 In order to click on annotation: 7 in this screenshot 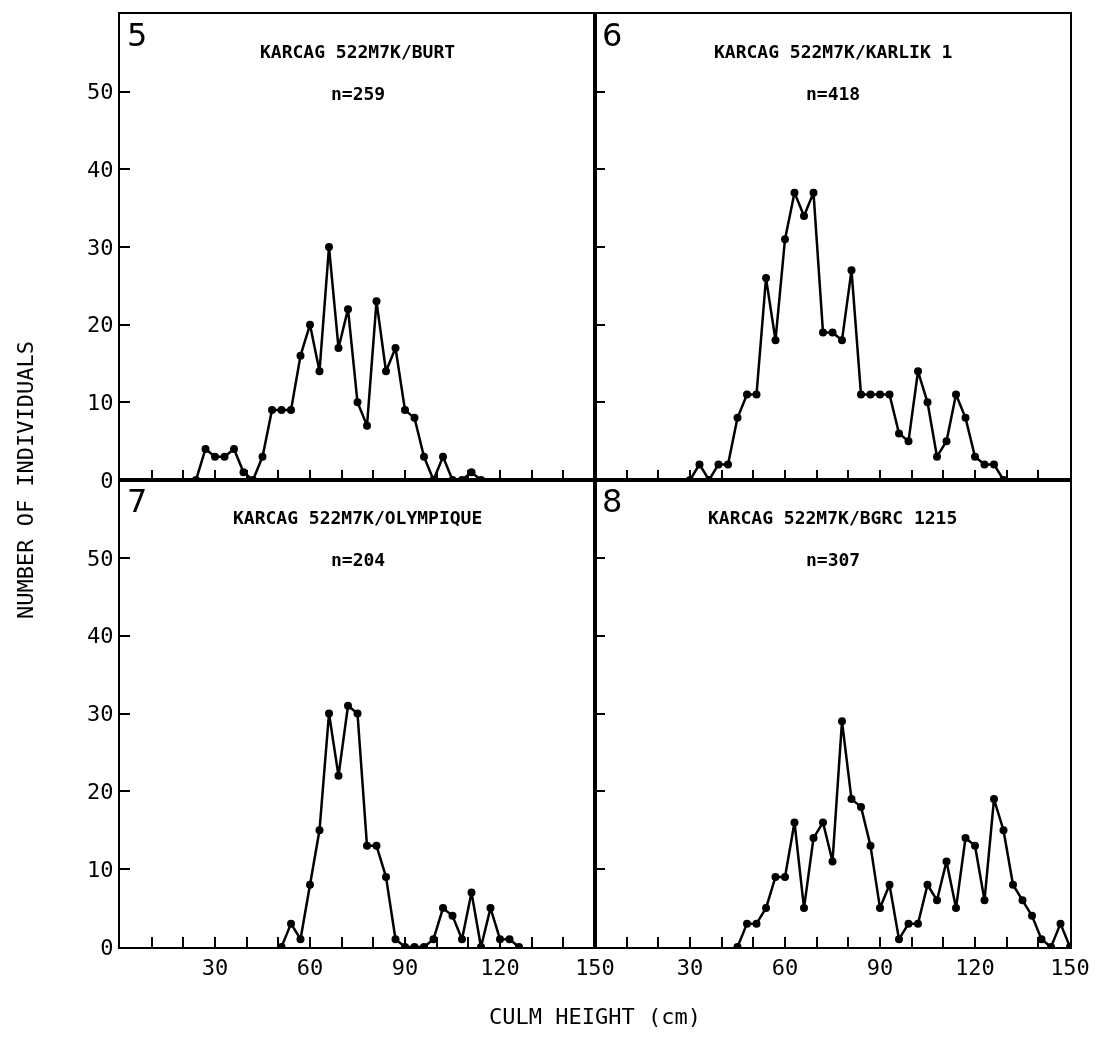, I will do `click(137, 501)`.